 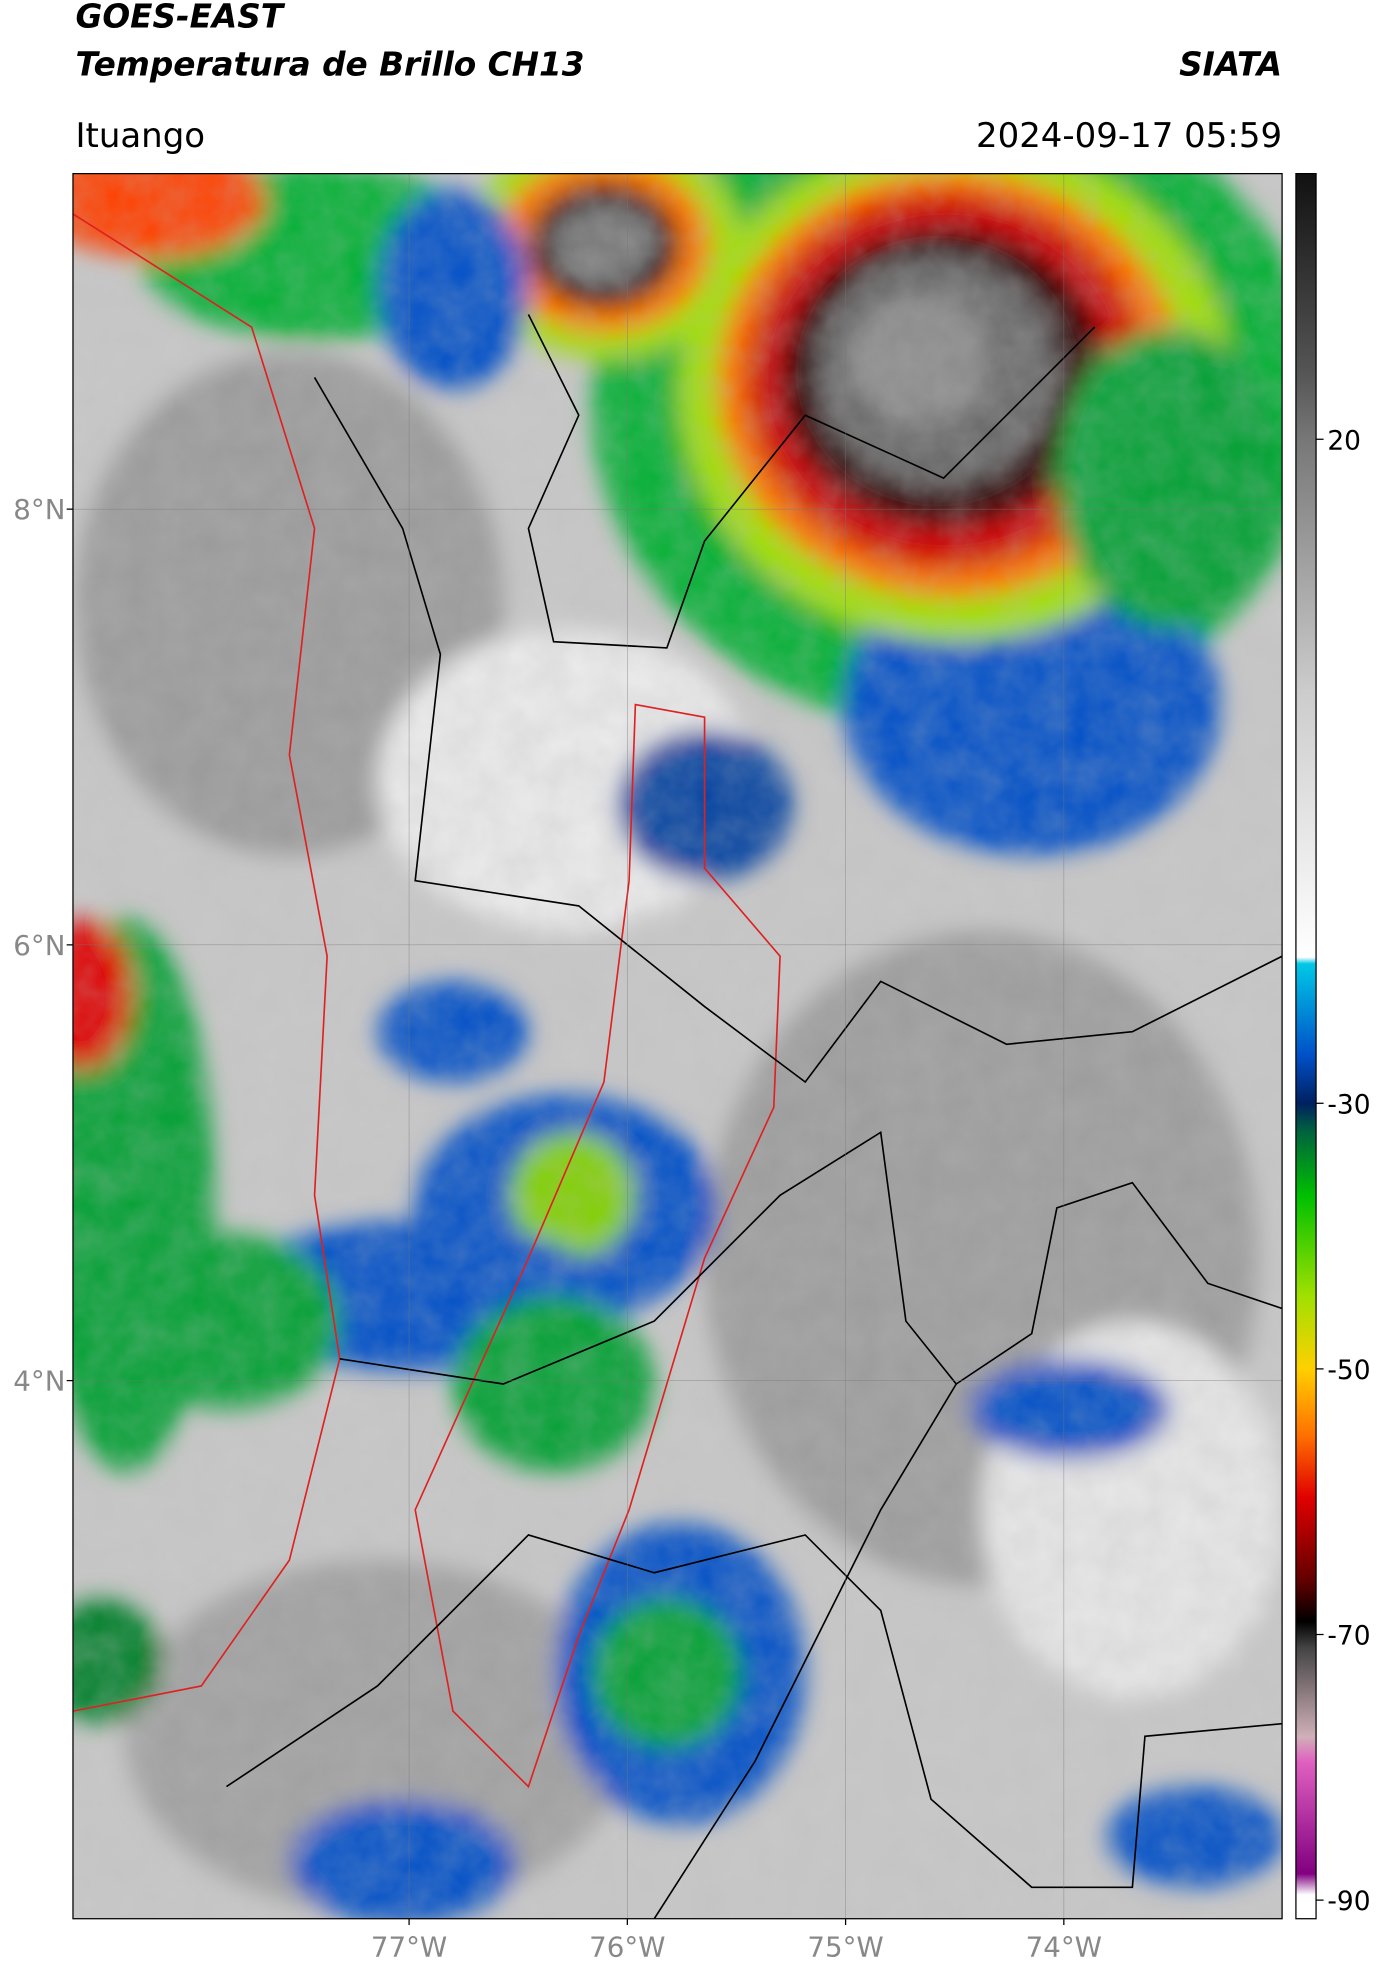 What do you see at coordinates (329, 64) in the screenshot?
I see `subtitle: Temperatura de Brillo CH13` at bounding box center [329, 64].